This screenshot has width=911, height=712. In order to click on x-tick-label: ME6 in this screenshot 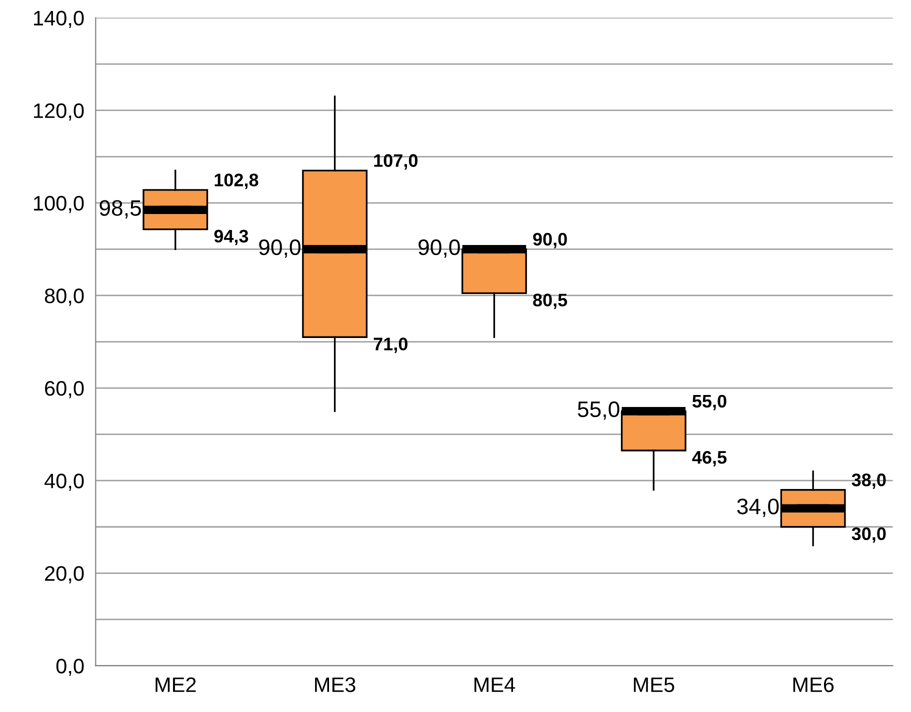, I will do `click(813, 684)`.